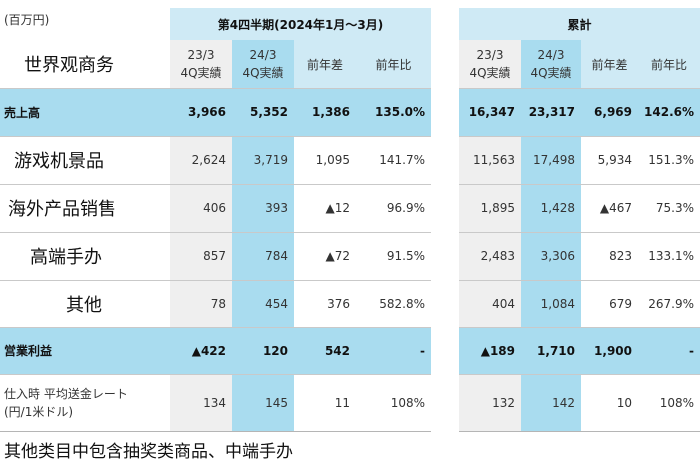 The height and width of the screenshot is (463, 700). Describe the element at coordinates (84, 305) in the screenshot. I see `row-label-other: 其他` at that location.